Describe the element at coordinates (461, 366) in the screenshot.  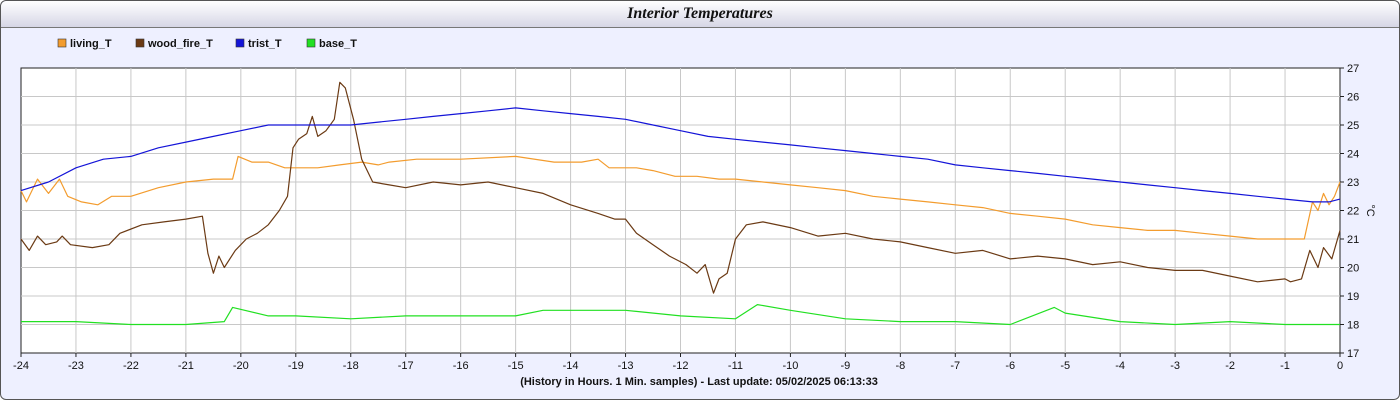
I see `x-tick-label: -16` at that location.